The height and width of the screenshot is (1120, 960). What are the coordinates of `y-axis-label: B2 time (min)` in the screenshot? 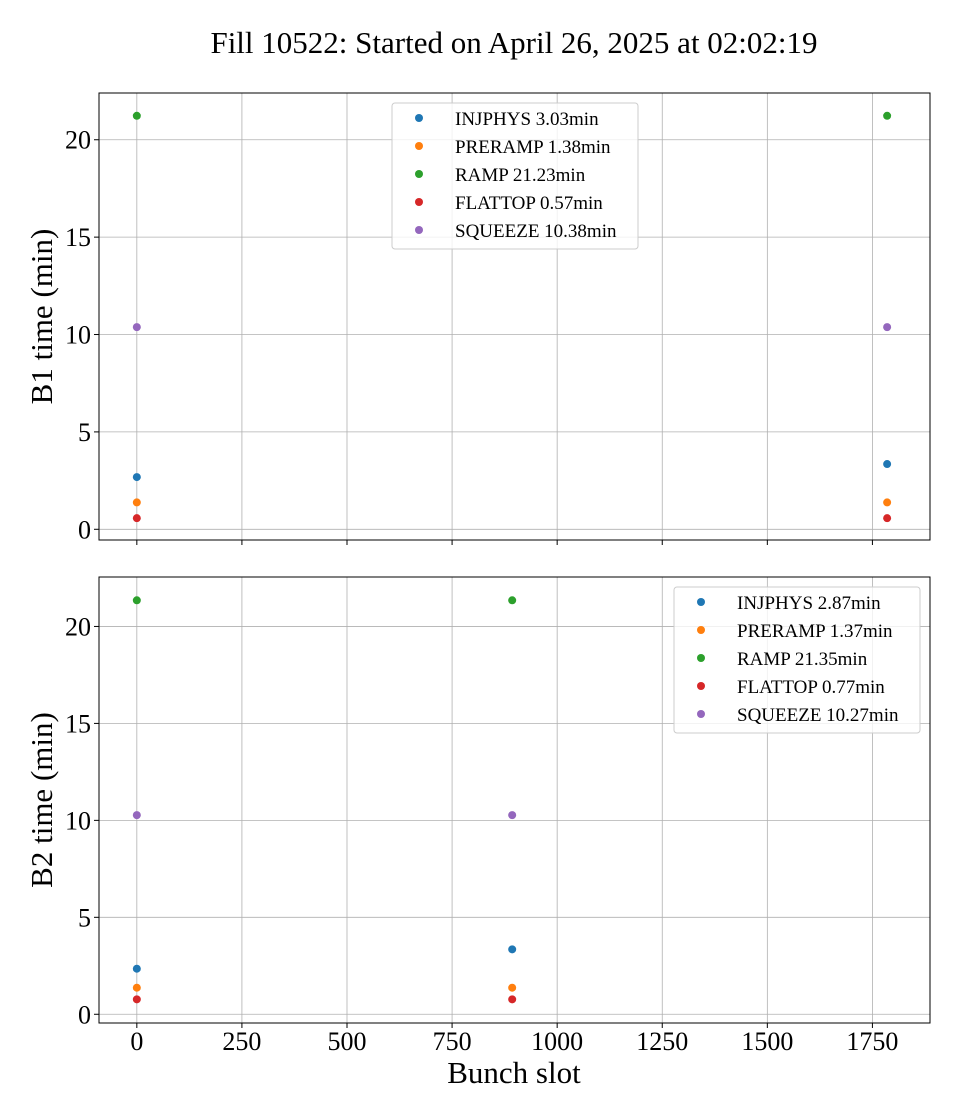 It's located at (41, 800).